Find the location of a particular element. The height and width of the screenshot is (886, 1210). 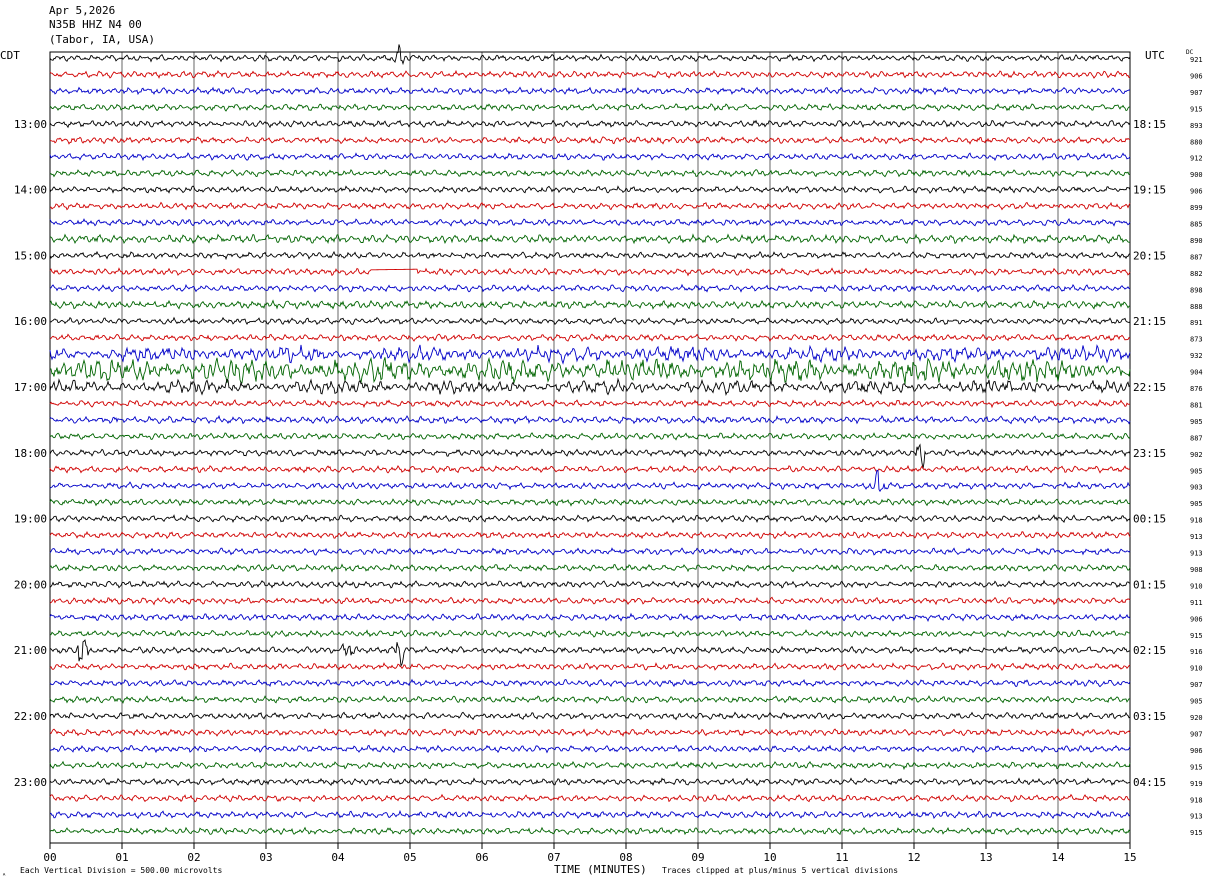

right-hour-label: 03:15 is located at coordinates (1149, 716).